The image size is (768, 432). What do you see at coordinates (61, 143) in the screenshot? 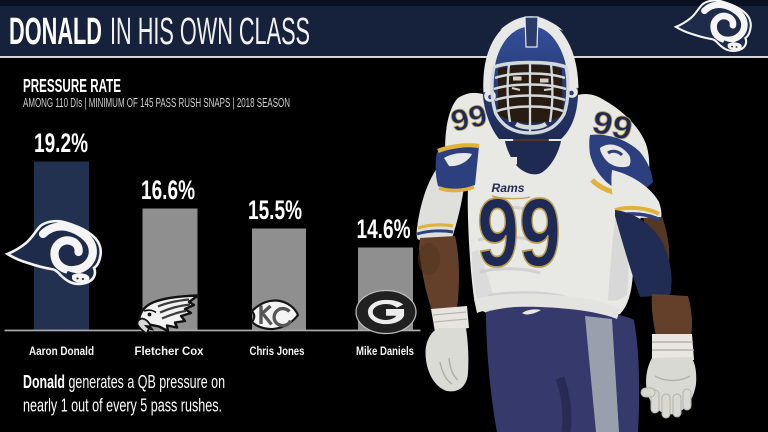
I see `svg-text: 19.2%` at bounding box center [61, 143].